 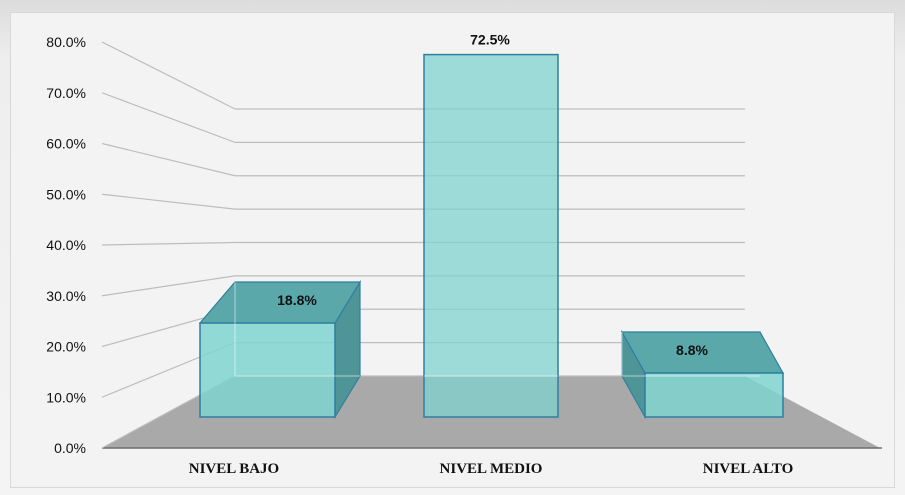 What do you see at coordinates (66, 347) in the screenshot?
I see `y-tick-label: 20.0%` at bounding box center [66, 347].